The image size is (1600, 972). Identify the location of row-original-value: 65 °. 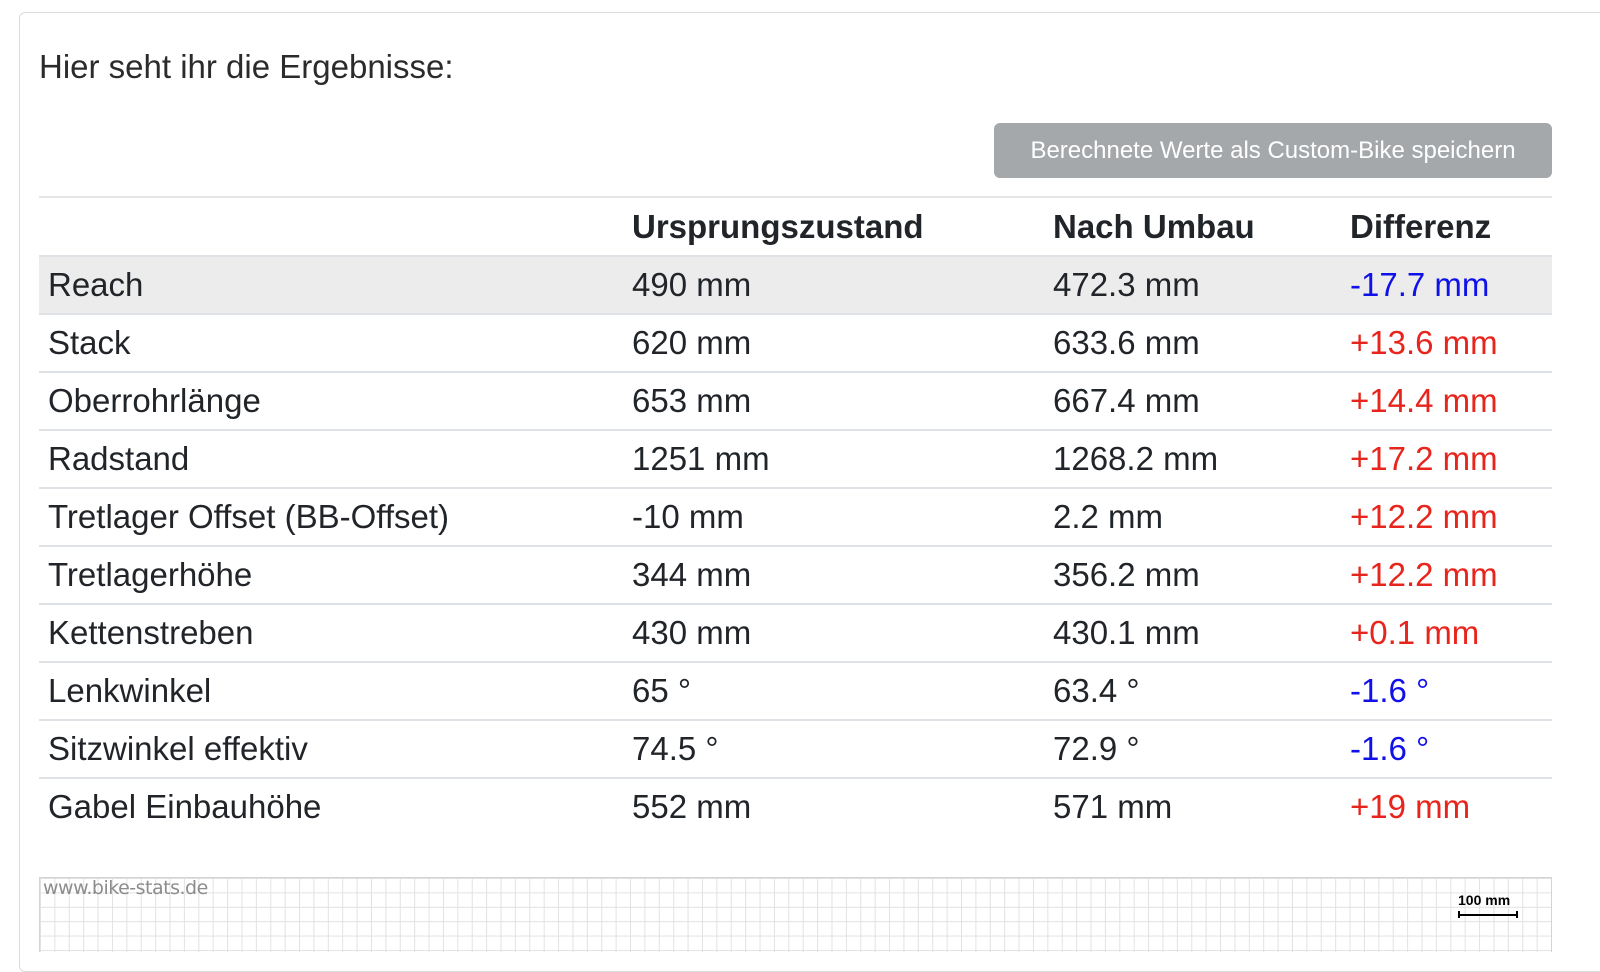
(842, 690).